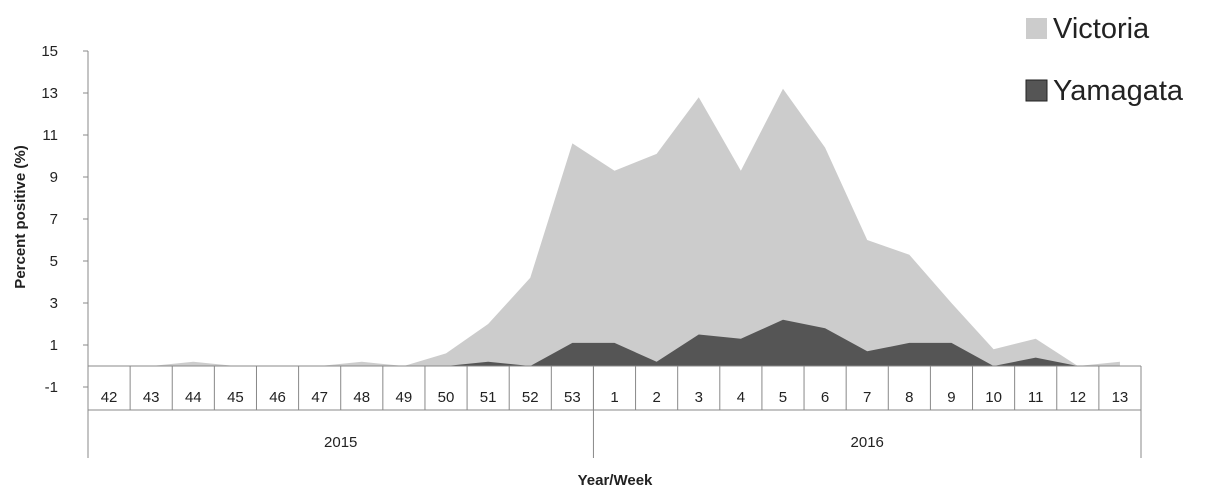 The width and height of the screenshot is (1211, 492). Describe the element at coordinates (20, 216) in the screenshot. I see `y-axis-title: Percent positive (%)` at that location.